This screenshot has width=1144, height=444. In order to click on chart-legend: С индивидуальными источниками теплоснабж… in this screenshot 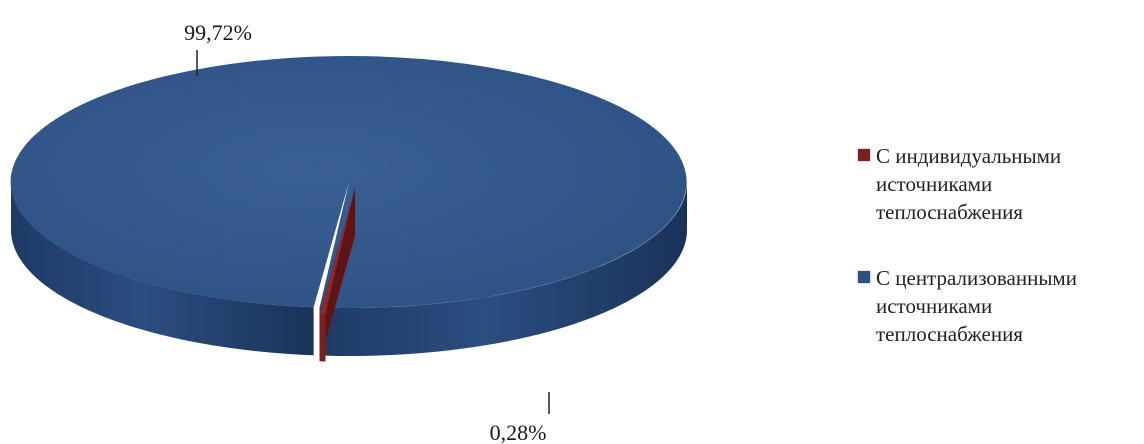, I will do `click(998, 264)`.